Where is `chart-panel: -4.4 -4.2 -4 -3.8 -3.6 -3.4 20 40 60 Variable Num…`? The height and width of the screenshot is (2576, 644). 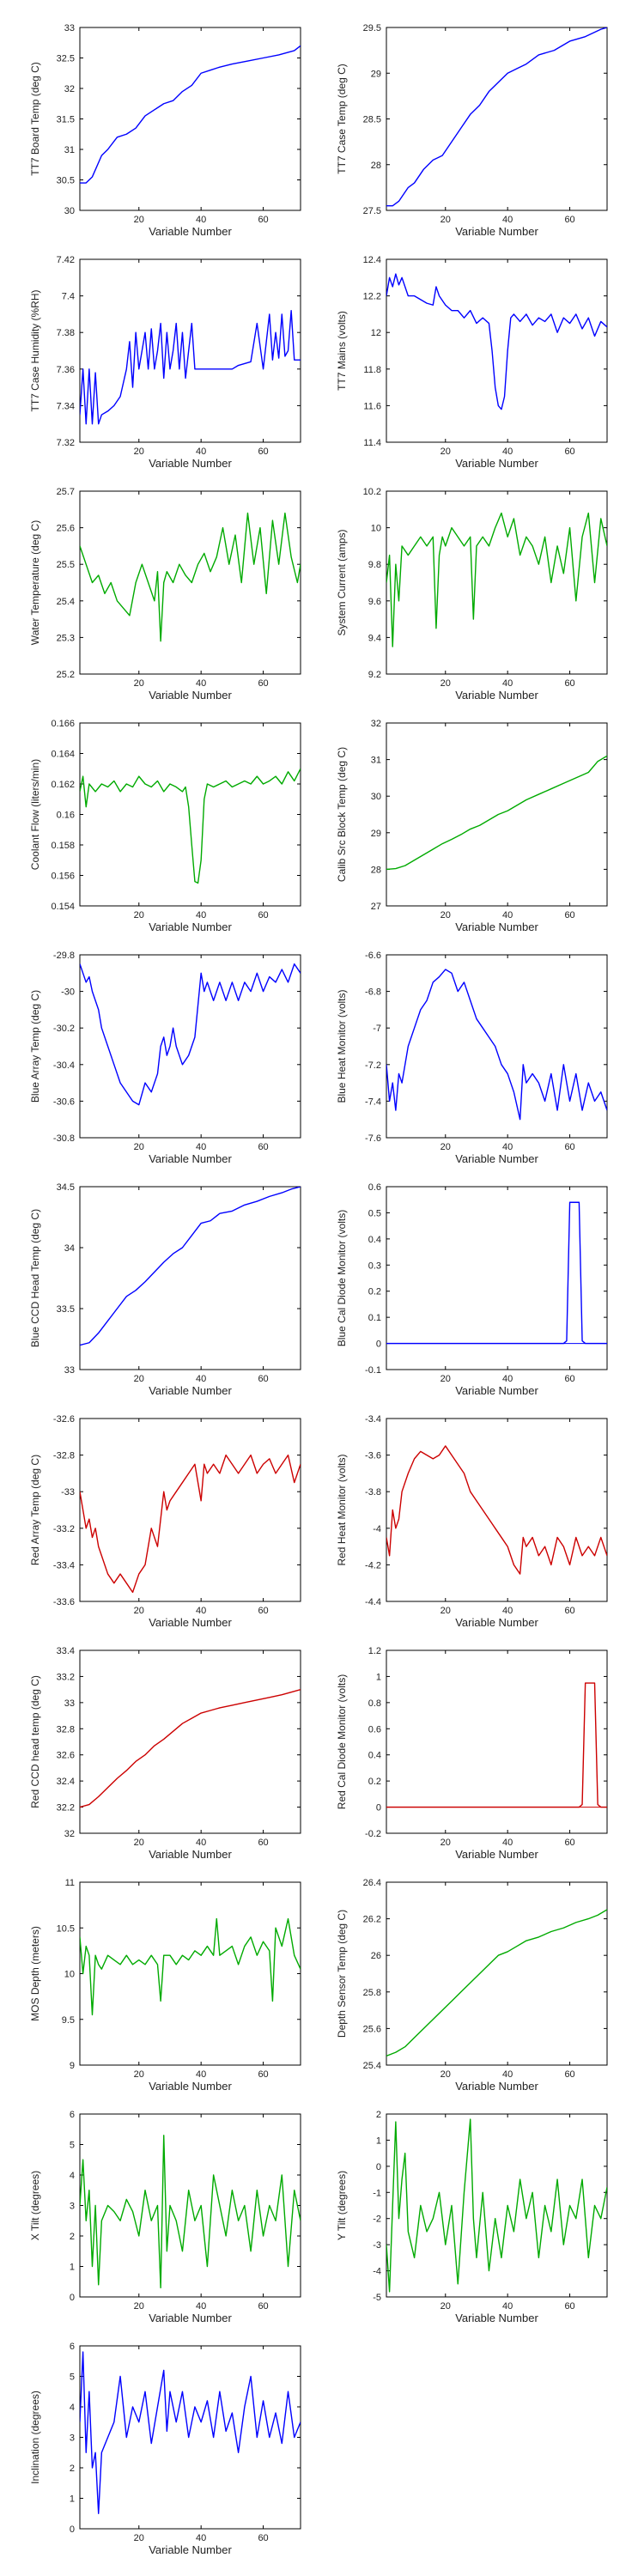 chart-panel: -4.4 -4.2 -4 -3.8 -3.6 -3.4 20 40 60 Variable Num… is located at coordinates (472, 1521).